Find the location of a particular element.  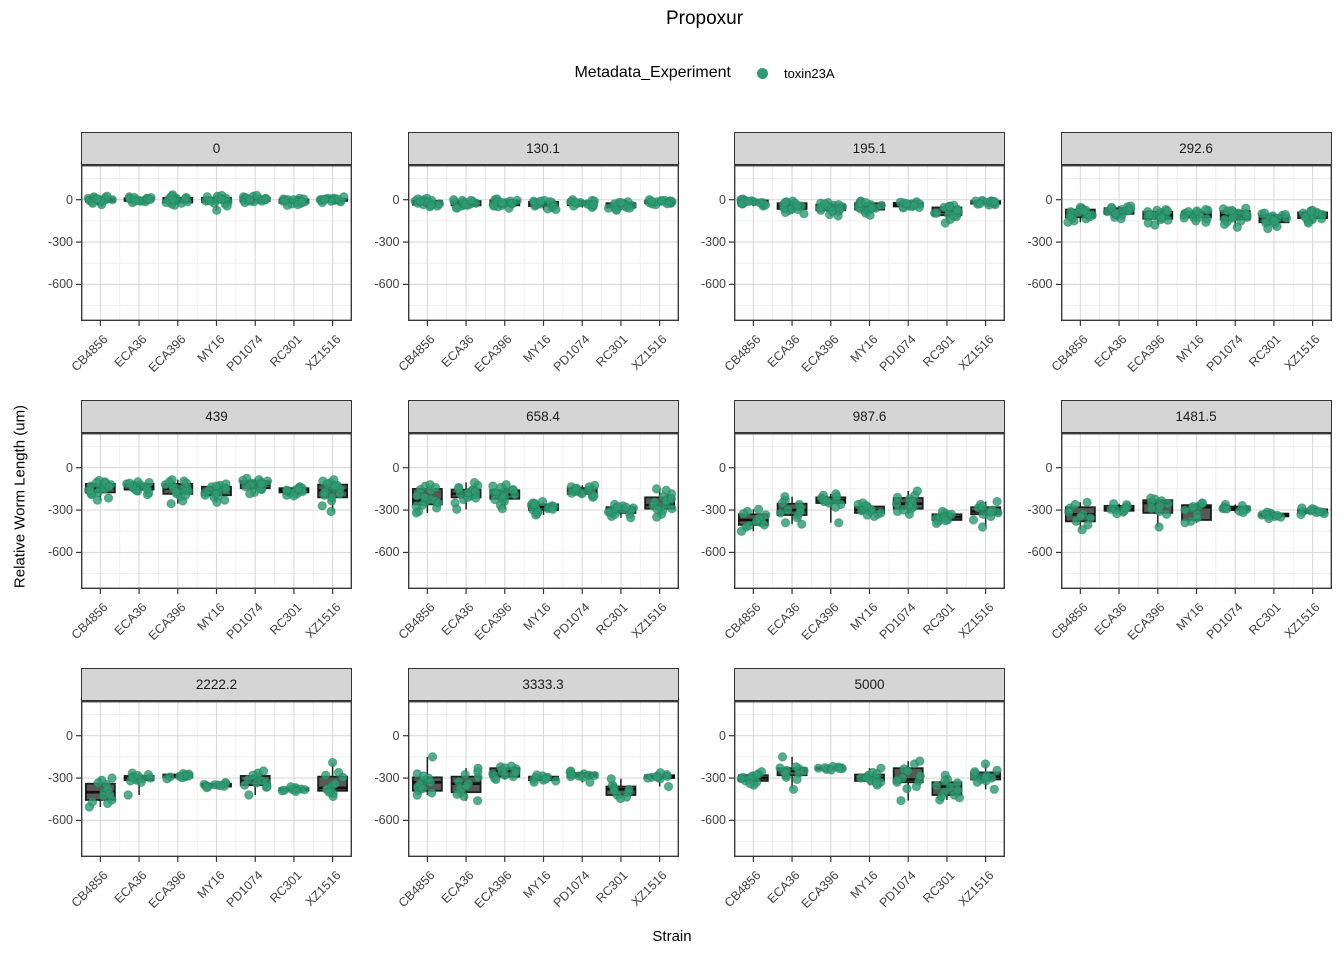

x-tick-label-MY16: MY16 is located at coordinates (864, 349).